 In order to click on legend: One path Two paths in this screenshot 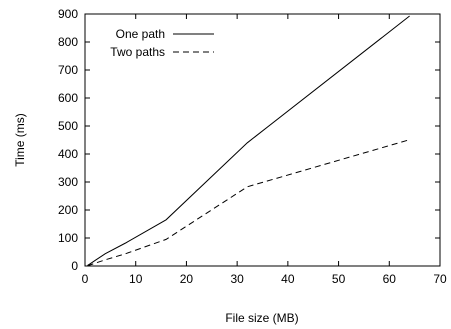, I will do `click(162, 43)`.